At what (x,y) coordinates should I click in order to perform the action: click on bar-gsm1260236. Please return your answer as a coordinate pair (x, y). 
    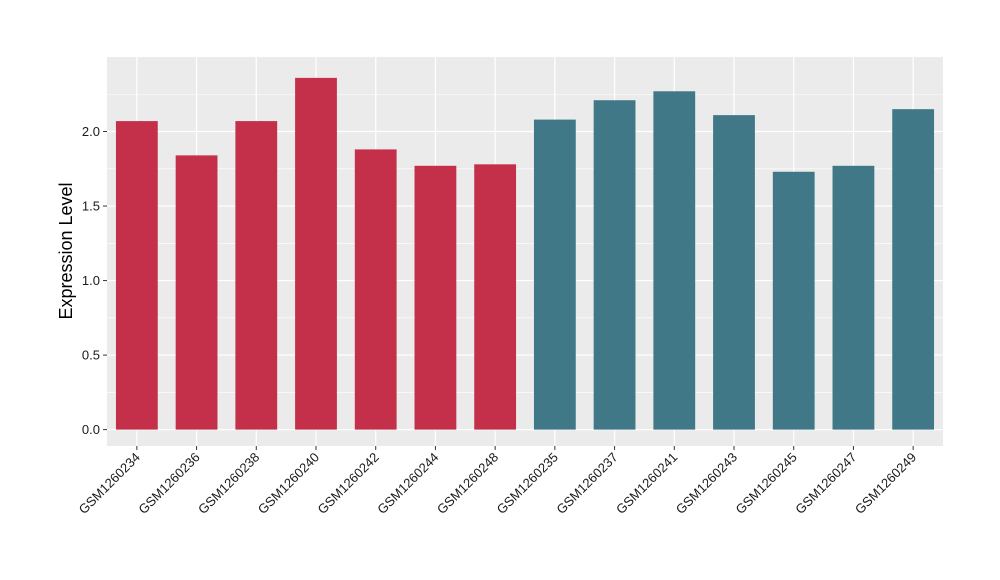
    Looking at the image, I should click on (196, 292).